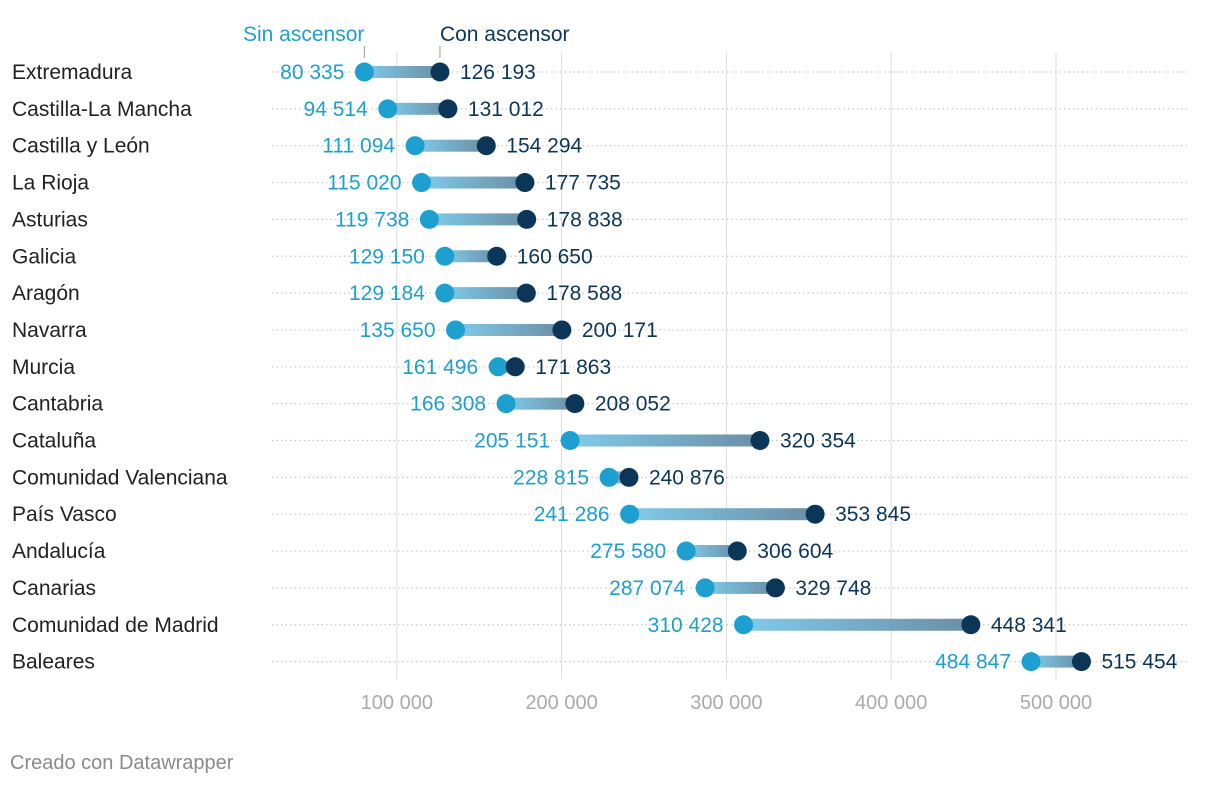 This screenshot has width=1220, height=788. What do you see at coordinates (555, 256) in the screenshot?
I see `value-label-con: 160 650` at bounding box center [555, 256].